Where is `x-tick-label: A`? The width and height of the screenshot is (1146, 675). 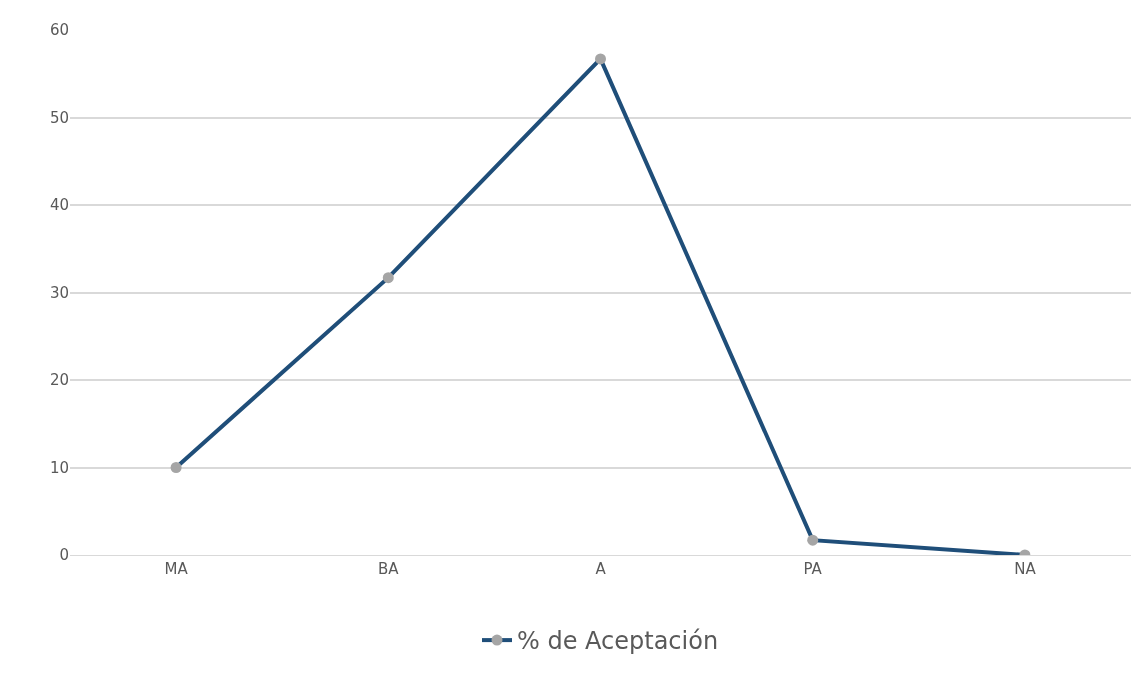 x-tick-label: A is located at coordinates (601, 569).